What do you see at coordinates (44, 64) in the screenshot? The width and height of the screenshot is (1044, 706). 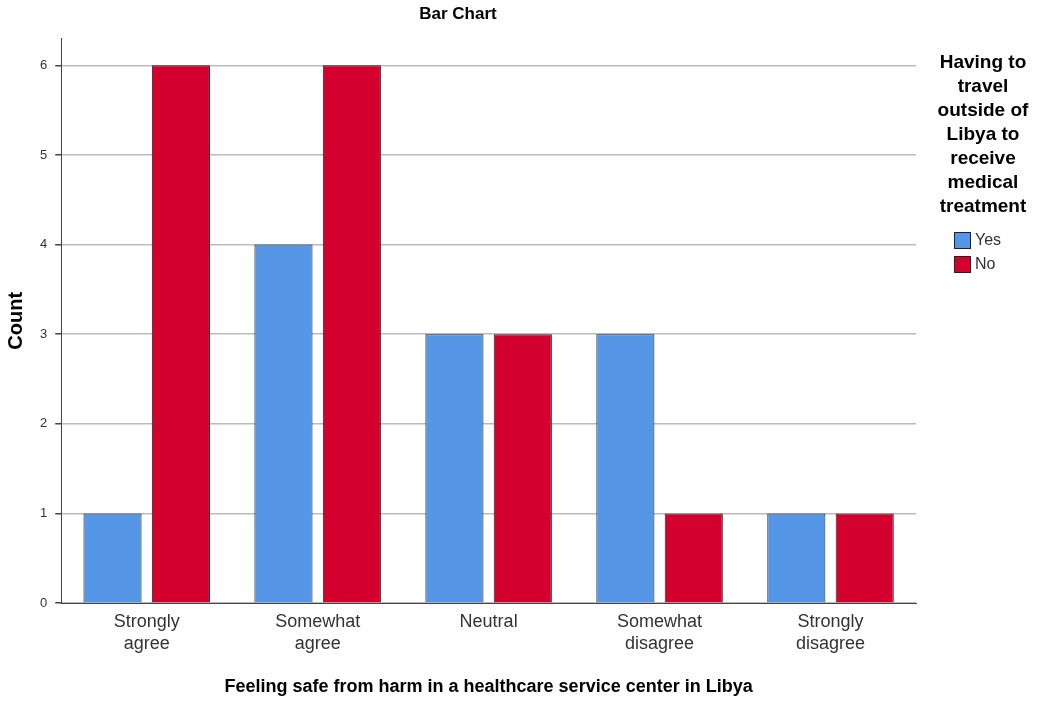 I see `y-tick-label: 6` at bounding box center [44, 64].